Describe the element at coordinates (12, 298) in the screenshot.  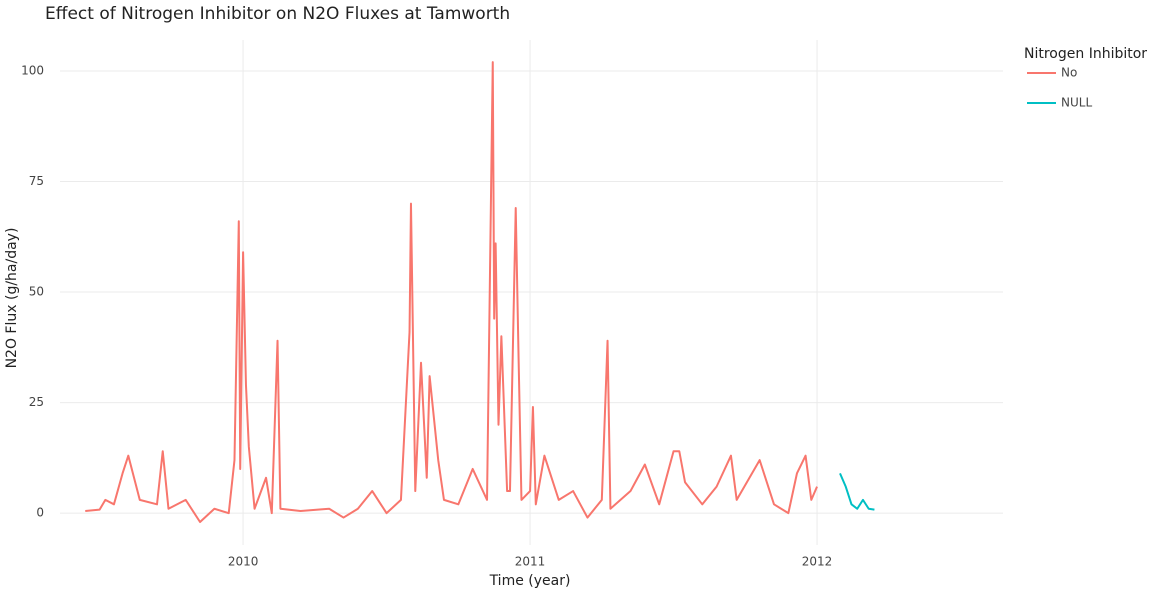
I see `y-axis-title: N2O Flux (g/ha/day)` at that location.